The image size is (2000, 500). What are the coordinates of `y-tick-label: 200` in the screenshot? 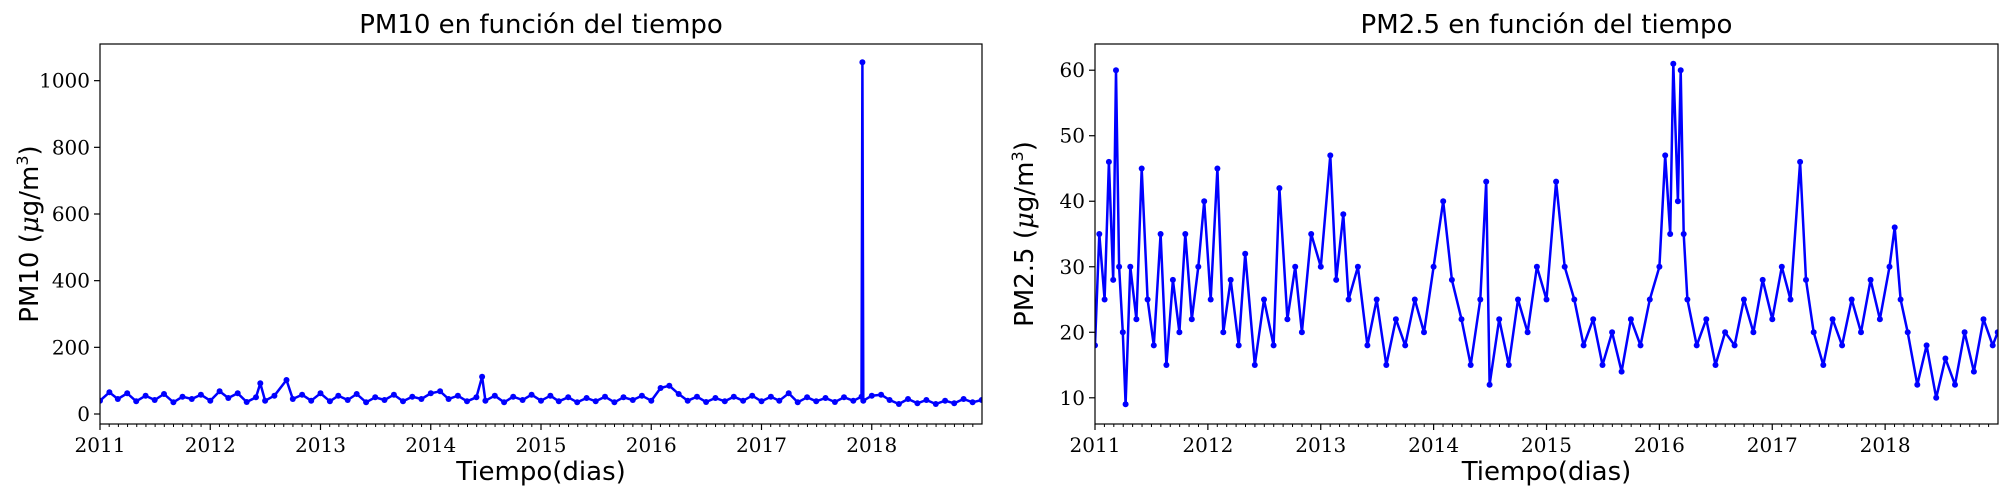 It's located at (71, 347).